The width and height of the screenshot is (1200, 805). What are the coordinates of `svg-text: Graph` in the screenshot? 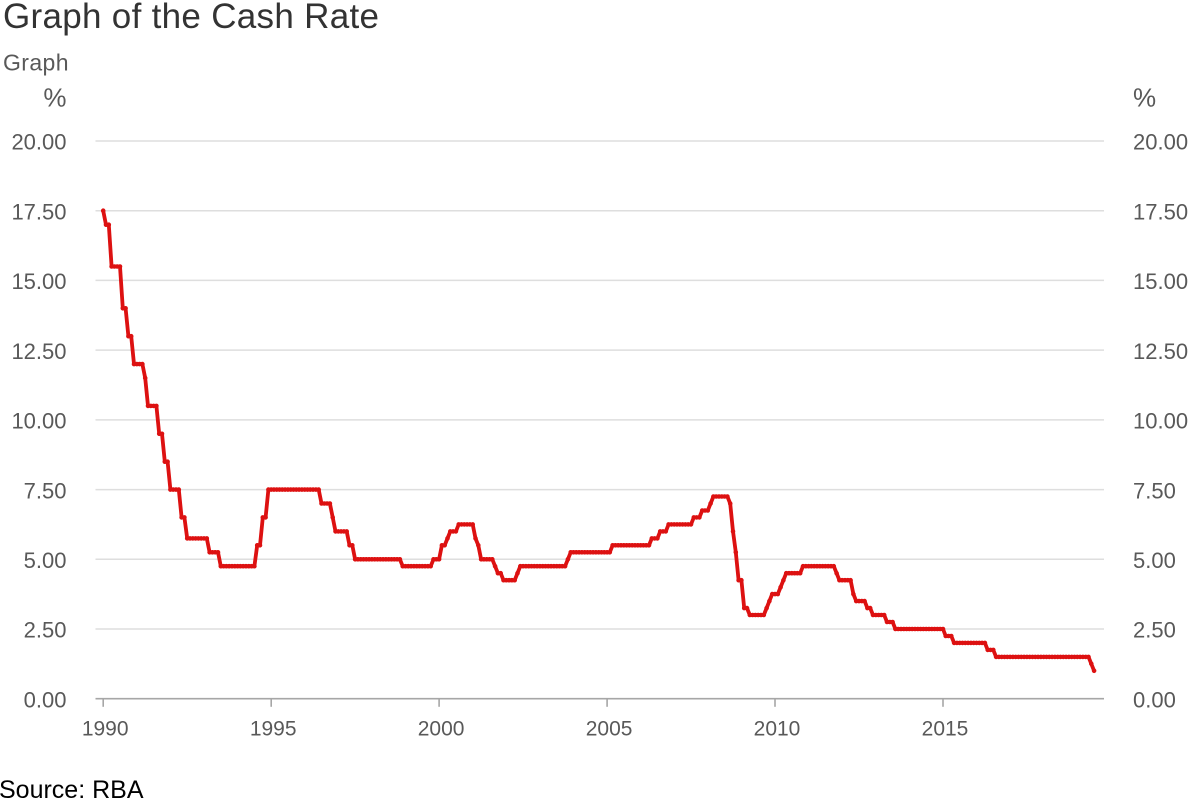 It's located at (36, 63).